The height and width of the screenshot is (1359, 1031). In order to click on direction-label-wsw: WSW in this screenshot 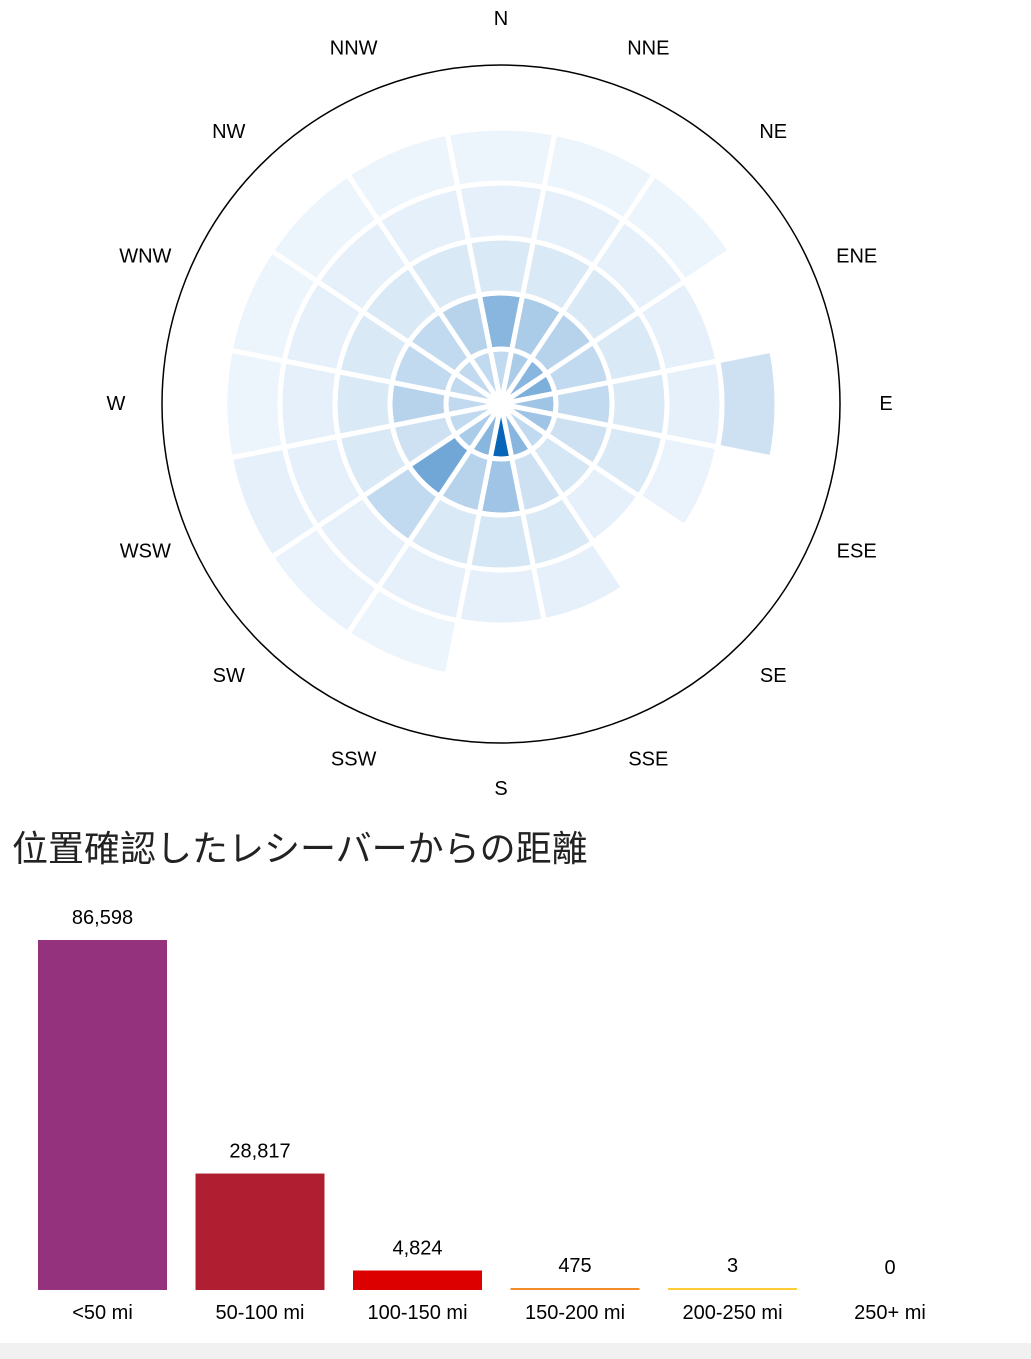, I will do `click(145, 551)`.